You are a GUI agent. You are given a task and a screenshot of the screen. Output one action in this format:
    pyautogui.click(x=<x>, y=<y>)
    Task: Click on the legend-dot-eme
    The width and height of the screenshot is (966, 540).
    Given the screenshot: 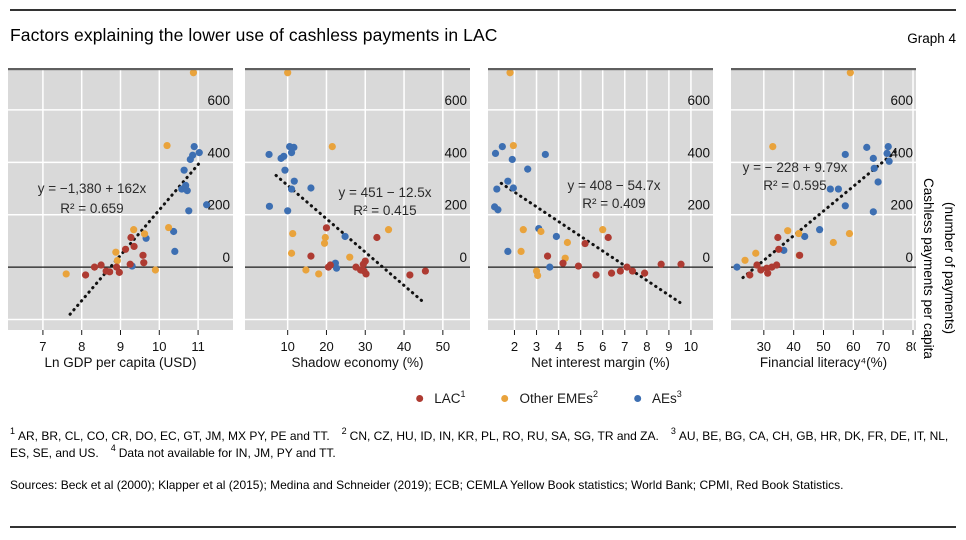 What is the action you would take?
    pyautogui.click(x=505, y=398)
    